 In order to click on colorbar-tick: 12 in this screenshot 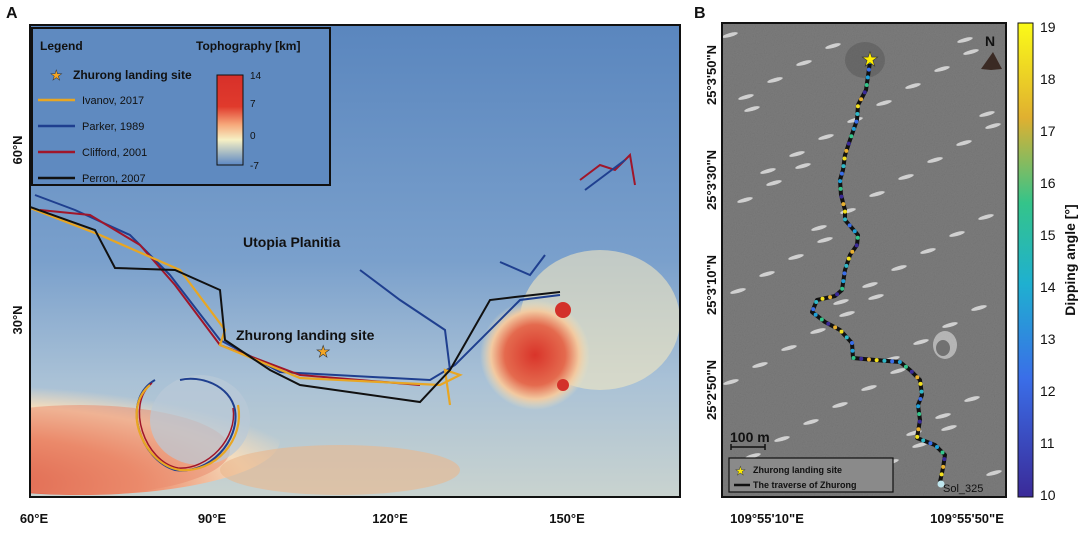, I will do `click(1048, 391)`.